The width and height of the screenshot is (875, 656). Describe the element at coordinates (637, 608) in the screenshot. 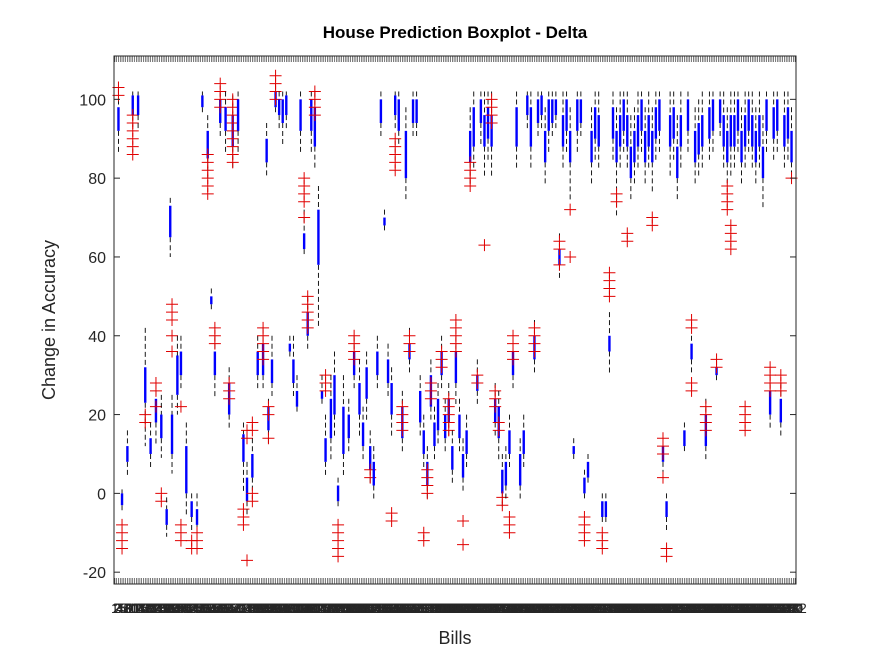

I see `x-tick-label: 293` at that location.